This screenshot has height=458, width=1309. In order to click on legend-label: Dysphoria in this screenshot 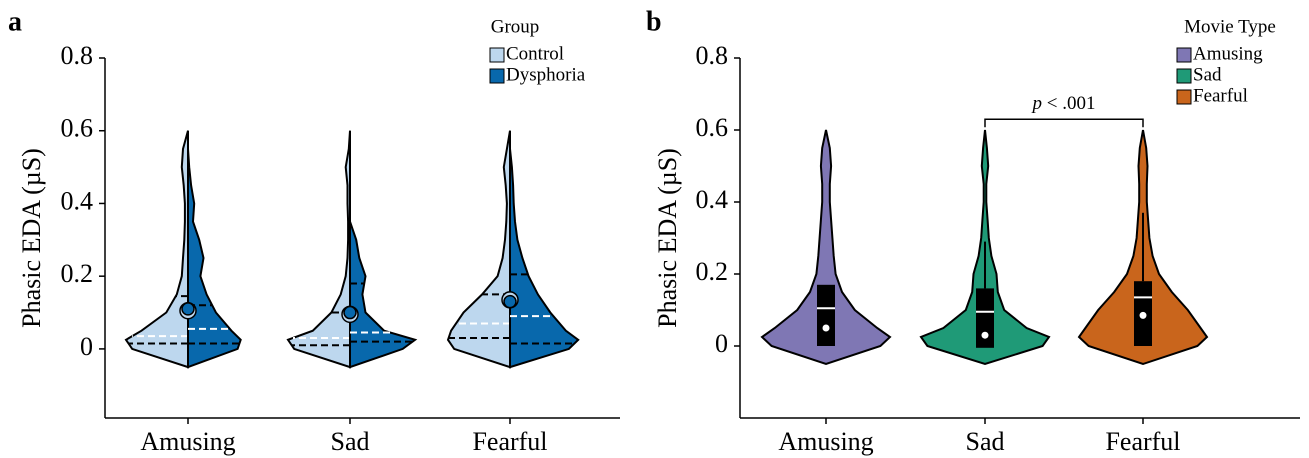, I will do `click(546, 74)`.